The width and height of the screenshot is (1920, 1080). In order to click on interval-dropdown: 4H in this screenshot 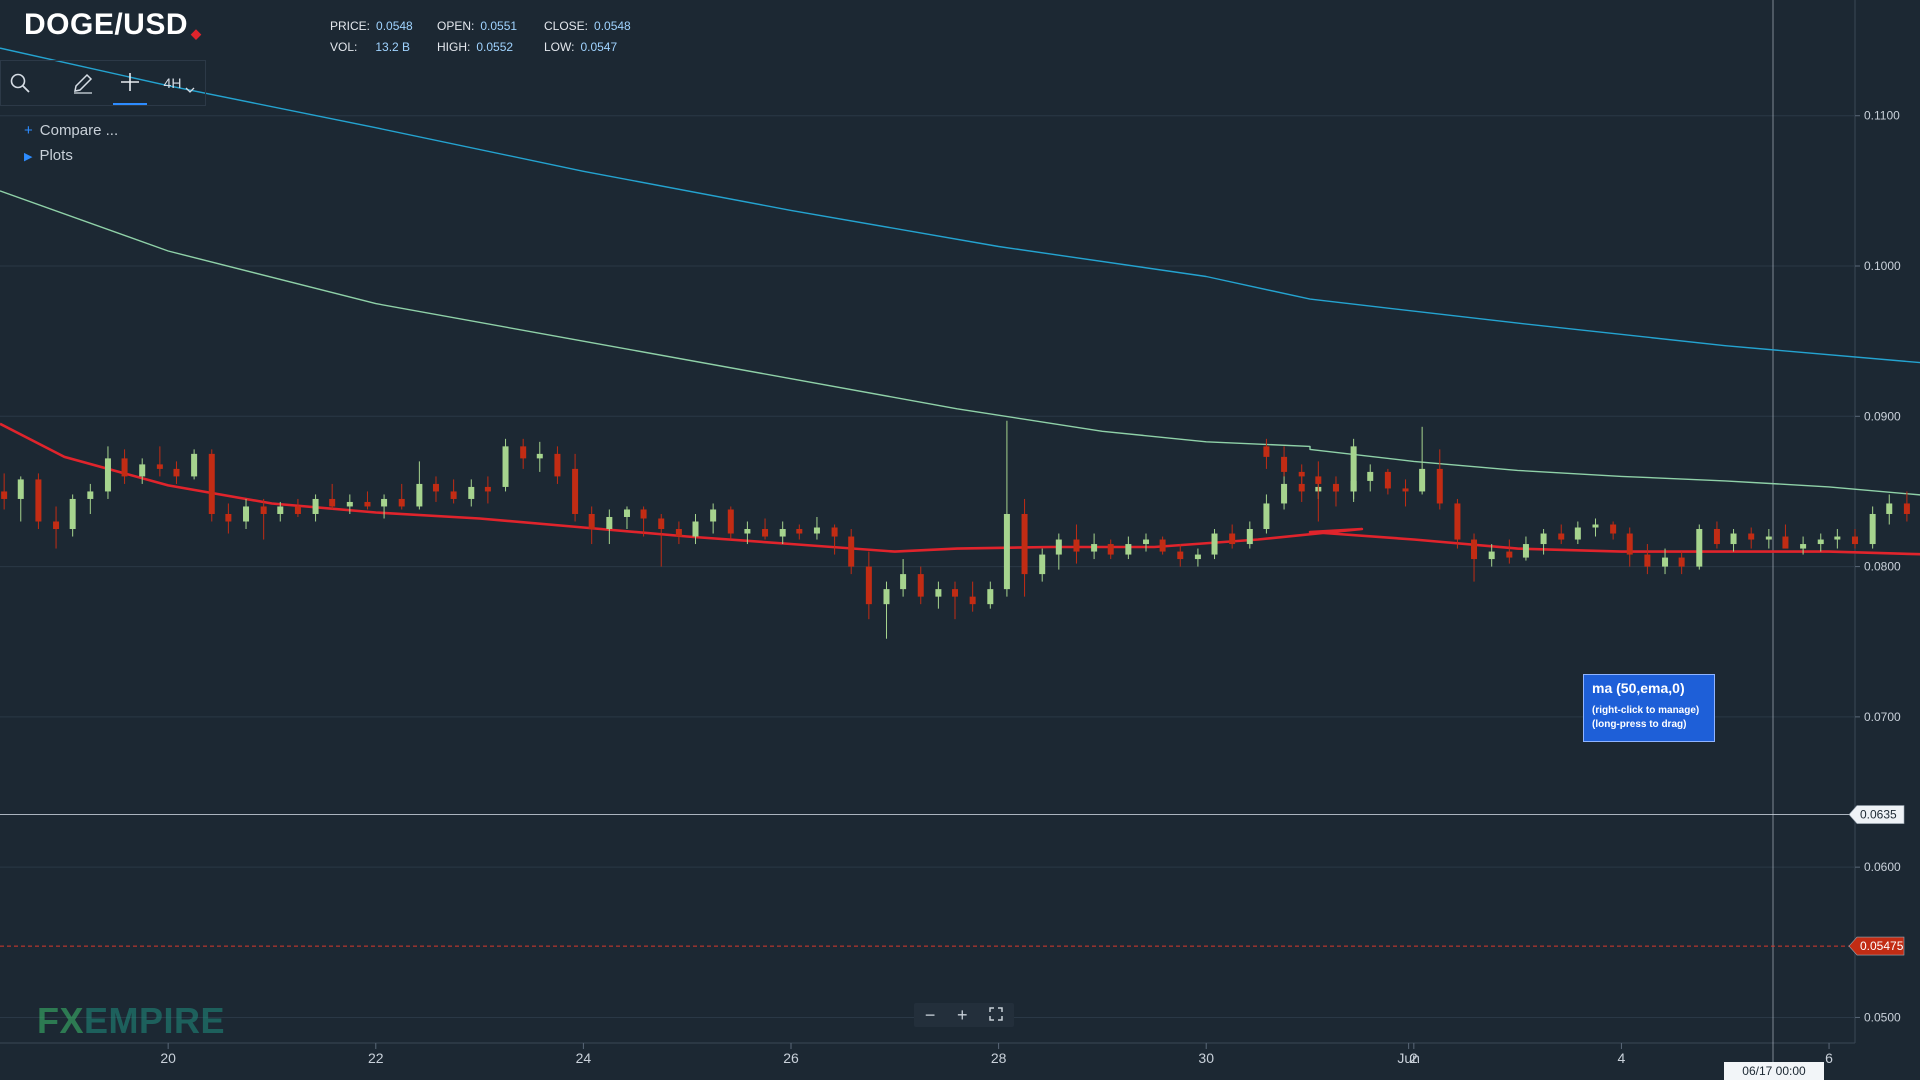, I will do `click(180, 83)`.